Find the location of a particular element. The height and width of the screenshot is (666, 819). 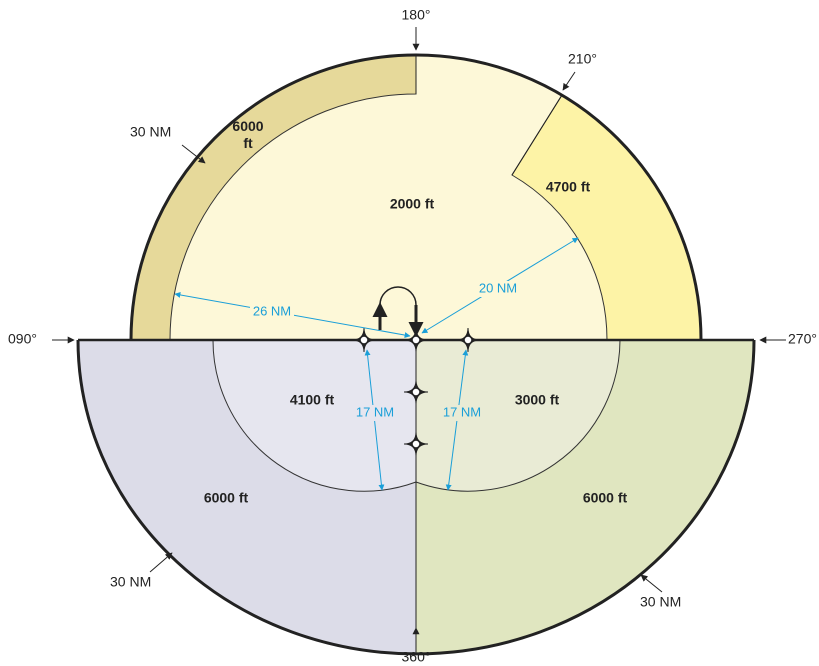

radius-label: 20 NM is located at coordinates (498, 287).